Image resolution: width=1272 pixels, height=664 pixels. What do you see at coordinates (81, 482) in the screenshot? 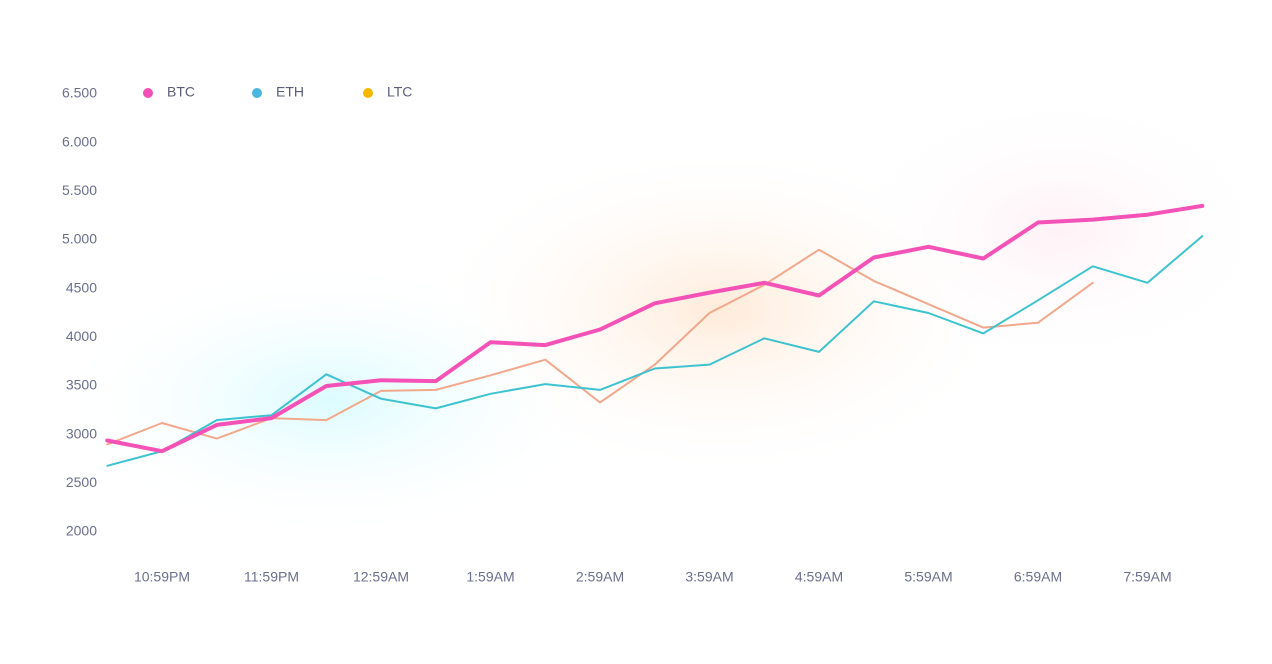
I see `y-tick-label: 2500` at bounding box center [81, 482].